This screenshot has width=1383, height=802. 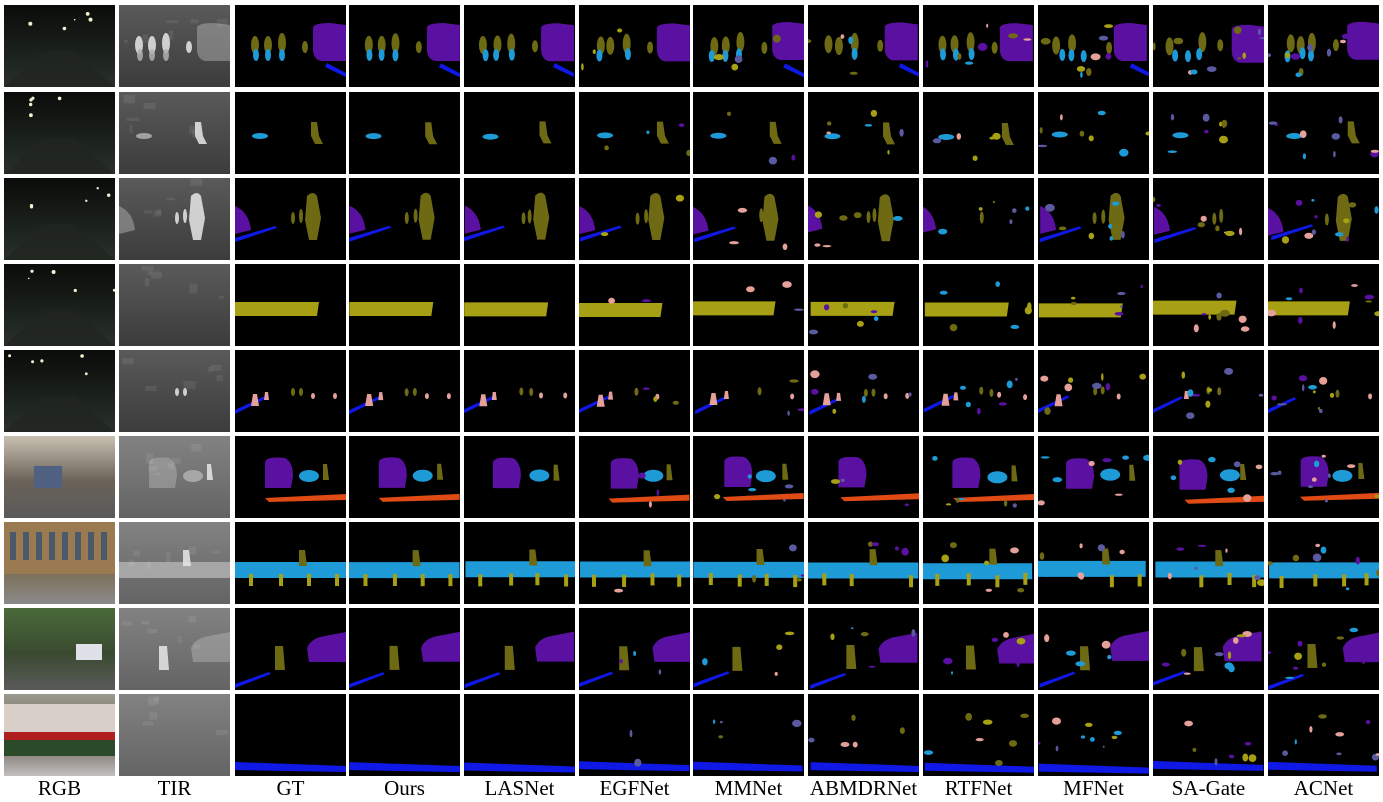 What do you see at coordinates (634, 735) in the screenshot?
I see `image-cell-egfnet` at bounding box center [634, 735].